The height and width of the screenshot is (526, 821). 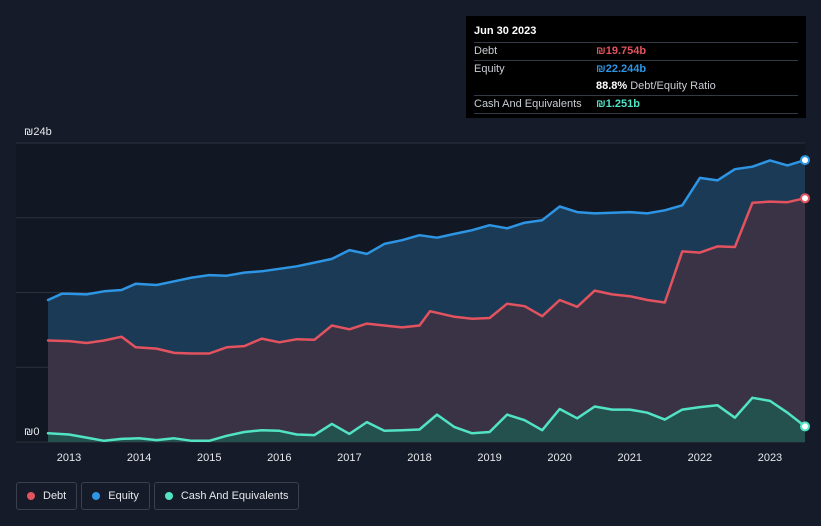 I want to click on tooltip-label-debt: Debt, so click(x=486, y=51).